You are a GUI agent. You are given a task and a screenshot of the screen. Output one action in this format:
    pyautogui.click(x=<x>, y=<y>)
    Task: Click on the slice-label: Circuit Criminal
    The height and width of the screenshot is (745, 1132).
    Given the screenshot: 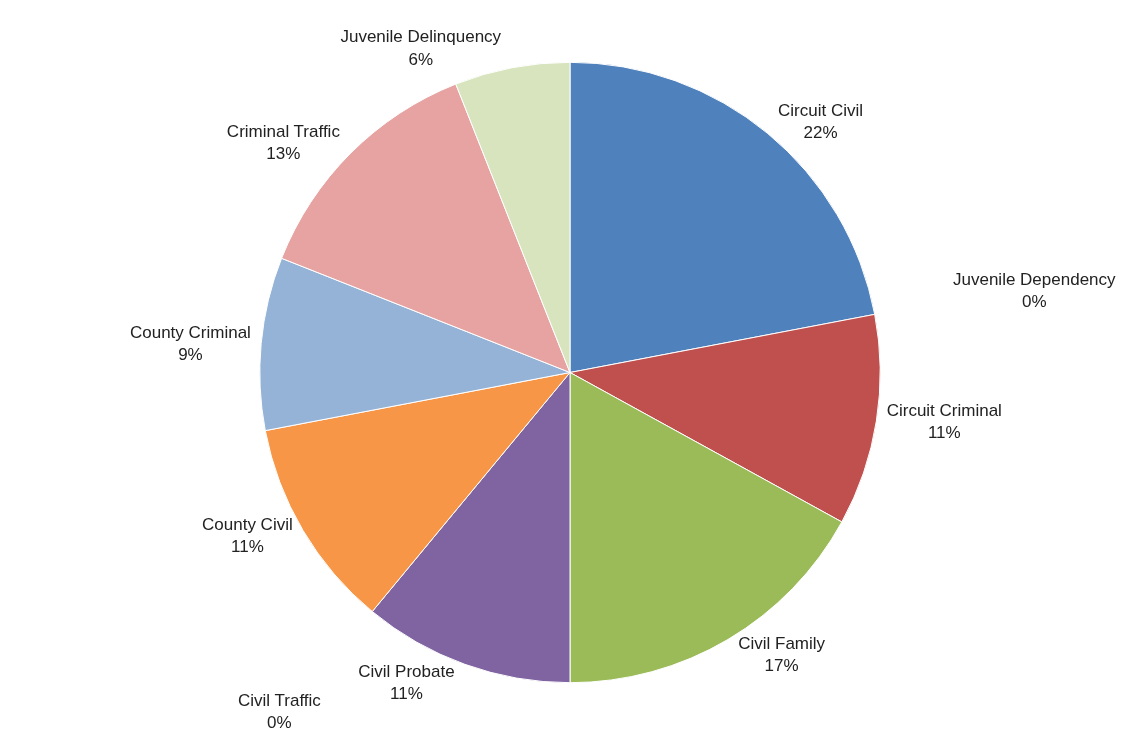 What is the action you would take?
    pyautogui.click(x=944, y=410)
    